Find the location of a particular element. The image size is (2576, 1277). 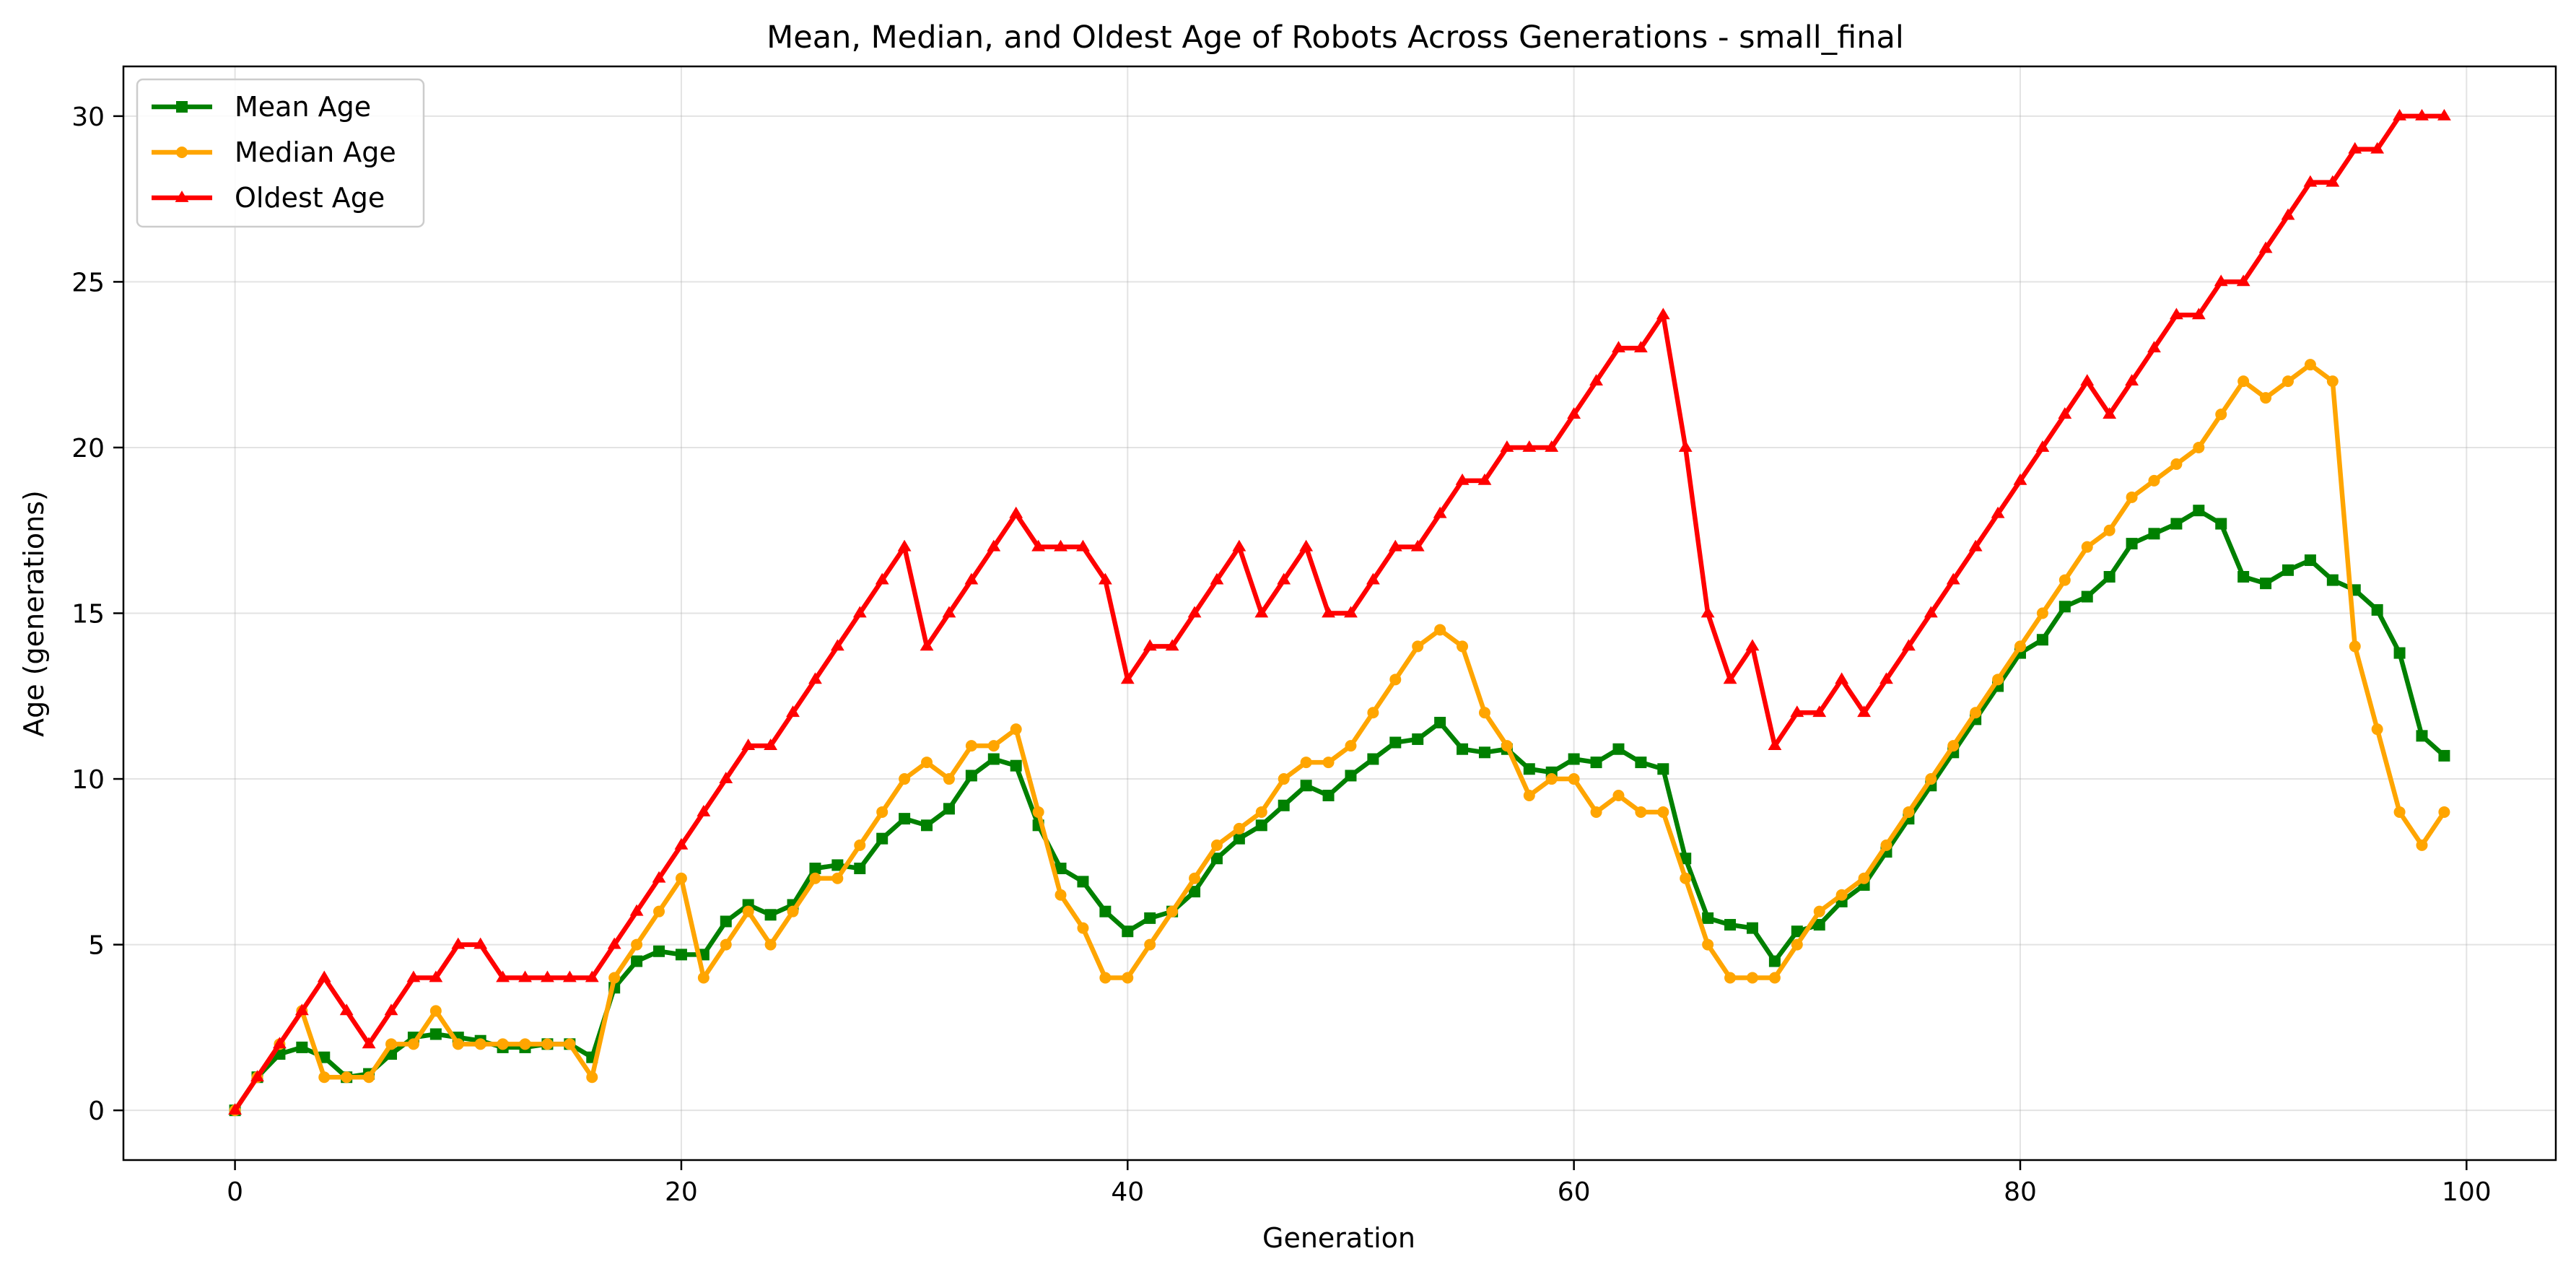

x-tick-label: 100 is located at coordinates (2467, 1192).